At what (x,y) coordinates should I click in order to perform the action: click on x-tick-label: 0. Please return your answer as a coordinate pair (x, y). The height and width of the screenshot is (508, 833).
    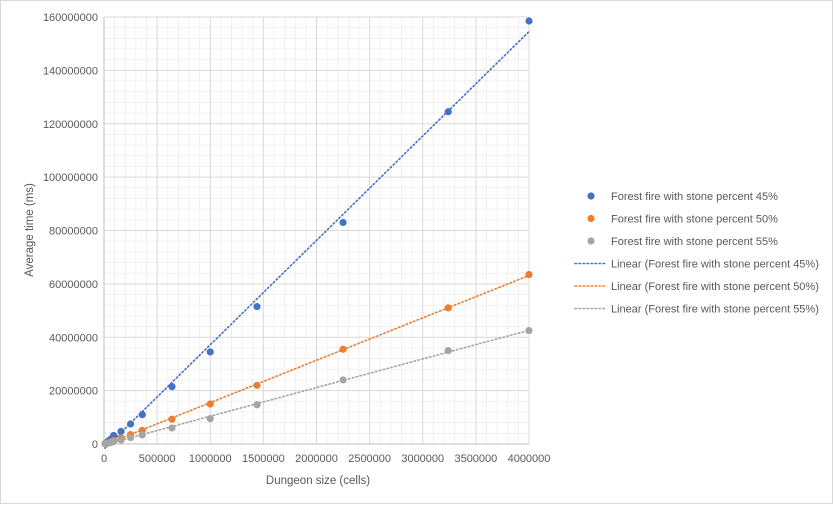
    Looking at the image, I should click on (104, 459).